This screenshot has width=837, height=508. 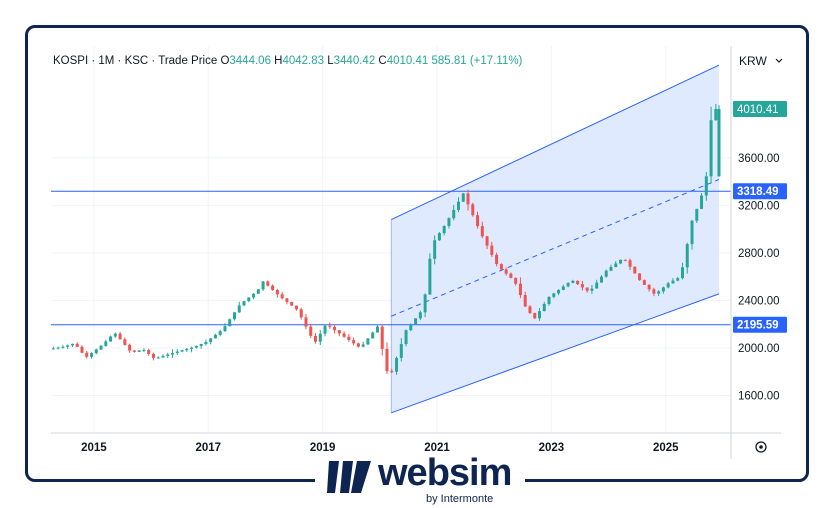 What do you see at coordinates (555, 142) in the screenshot?
I see `channel-upper-line` at bounding box center [555, 142].